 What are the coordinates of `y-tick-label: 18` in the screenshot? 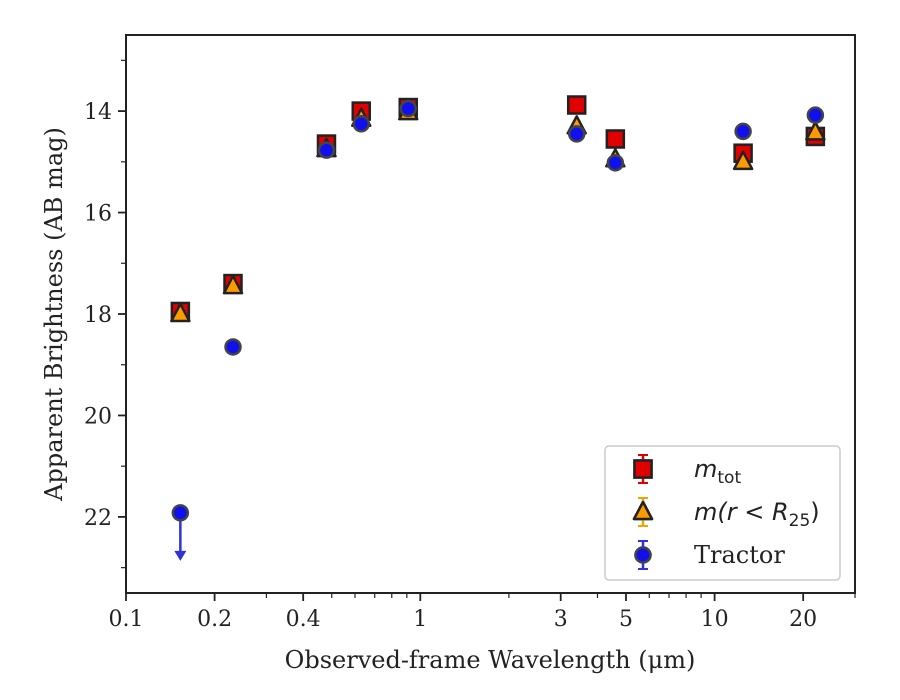 It's located at (98, 315).